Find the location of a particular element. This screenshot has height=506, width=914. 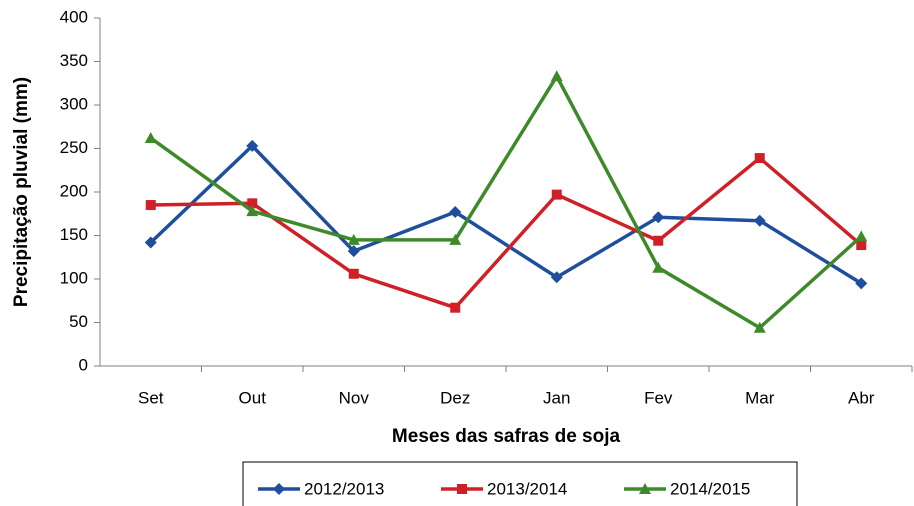

x-tick-label: Dez is located at coordinates (455, 397).